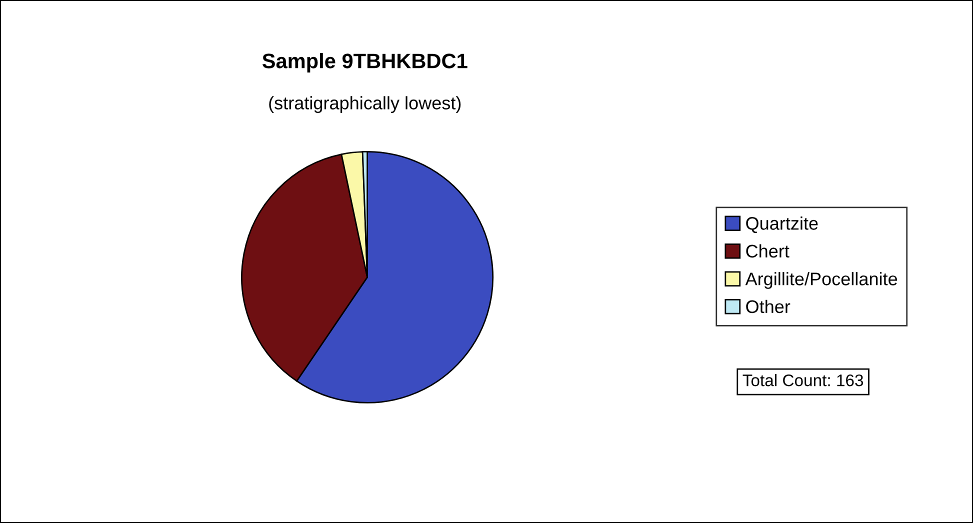 This screenshot has width=973, height=523. I want to click on legend-label: Other, so click(768, 307).